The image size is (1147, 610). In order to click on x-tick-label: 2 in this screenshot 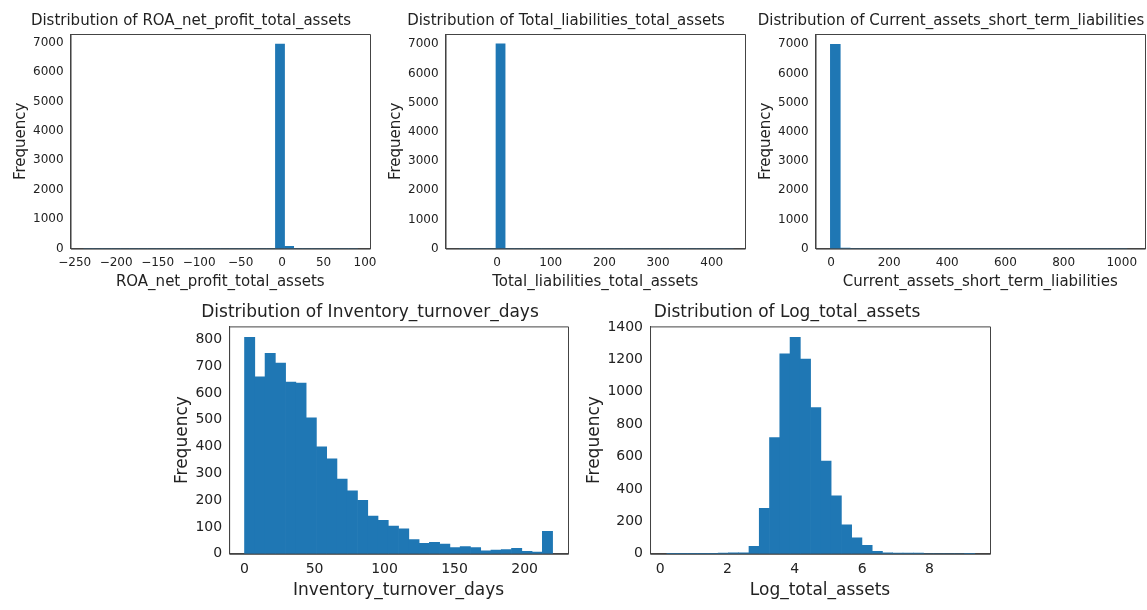, I will do `click(727, 567)`.